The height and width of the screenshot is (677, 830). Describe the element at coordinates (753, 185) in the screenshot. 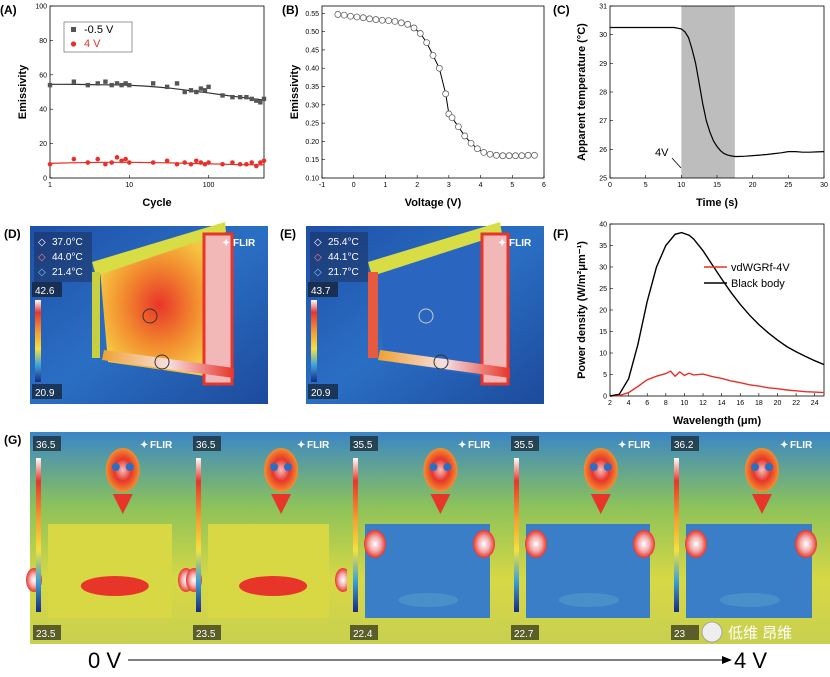

I see `x-tick-label: 20` at that location.